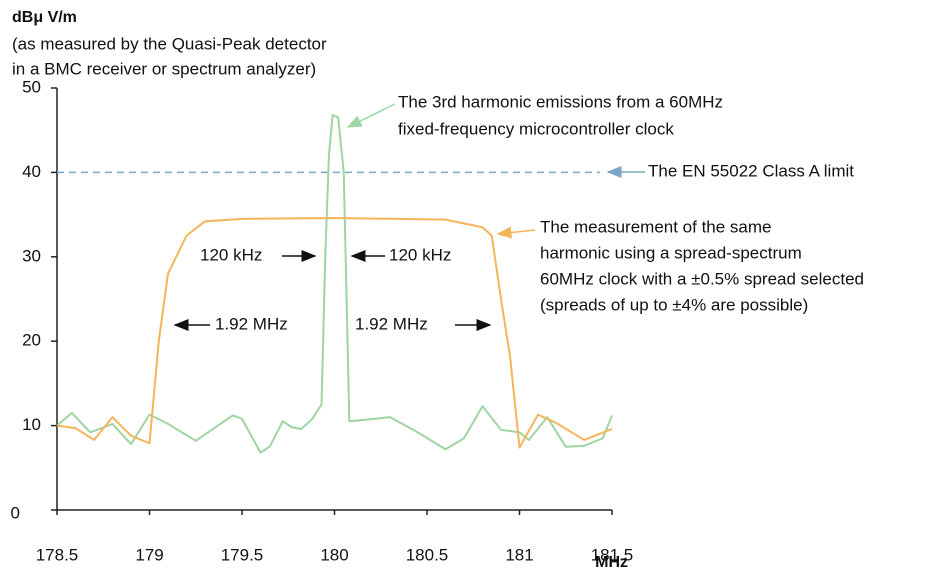  What do you see at coordinates (31, 424) in the screenshot?
I see `y-tick-label: 10` at bounding box center [31, 424].